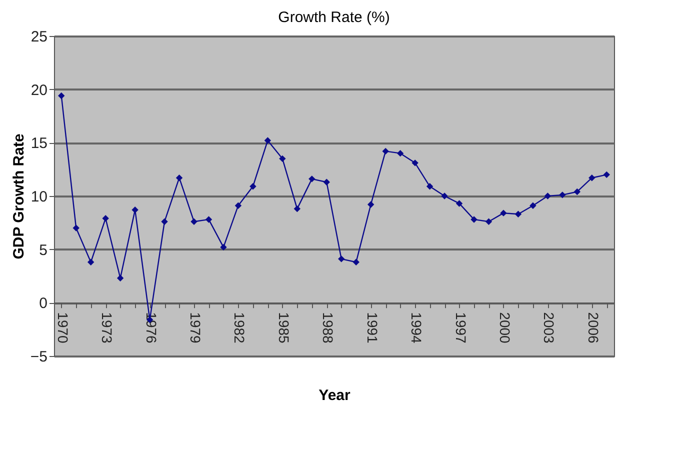 This screenshot has width=686, height=455. What do you see at coordinates (107, 328) in the screenshot?
I see `x-tick-label: 1973` at bounding box center [107, 328].